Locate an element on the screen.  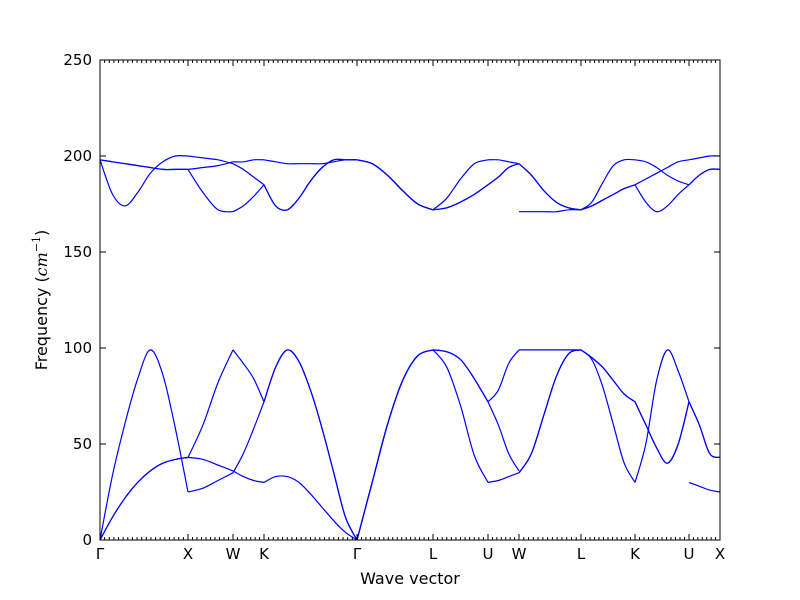
x-tick-label-4: K is located at coordinates (264, 554).